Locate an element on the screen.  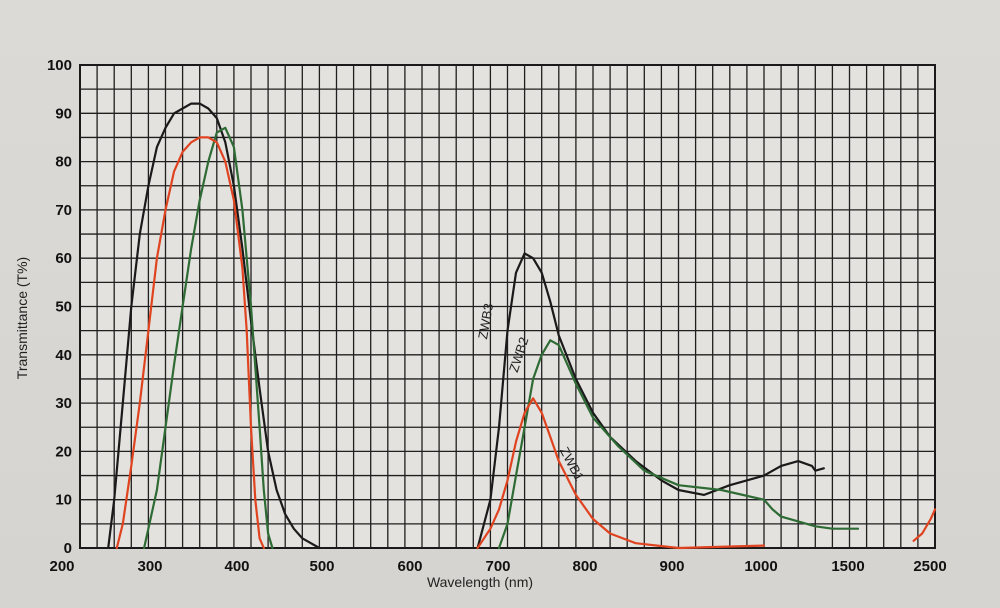
y-tick-label: 0 is located at coordinates (68, 548).